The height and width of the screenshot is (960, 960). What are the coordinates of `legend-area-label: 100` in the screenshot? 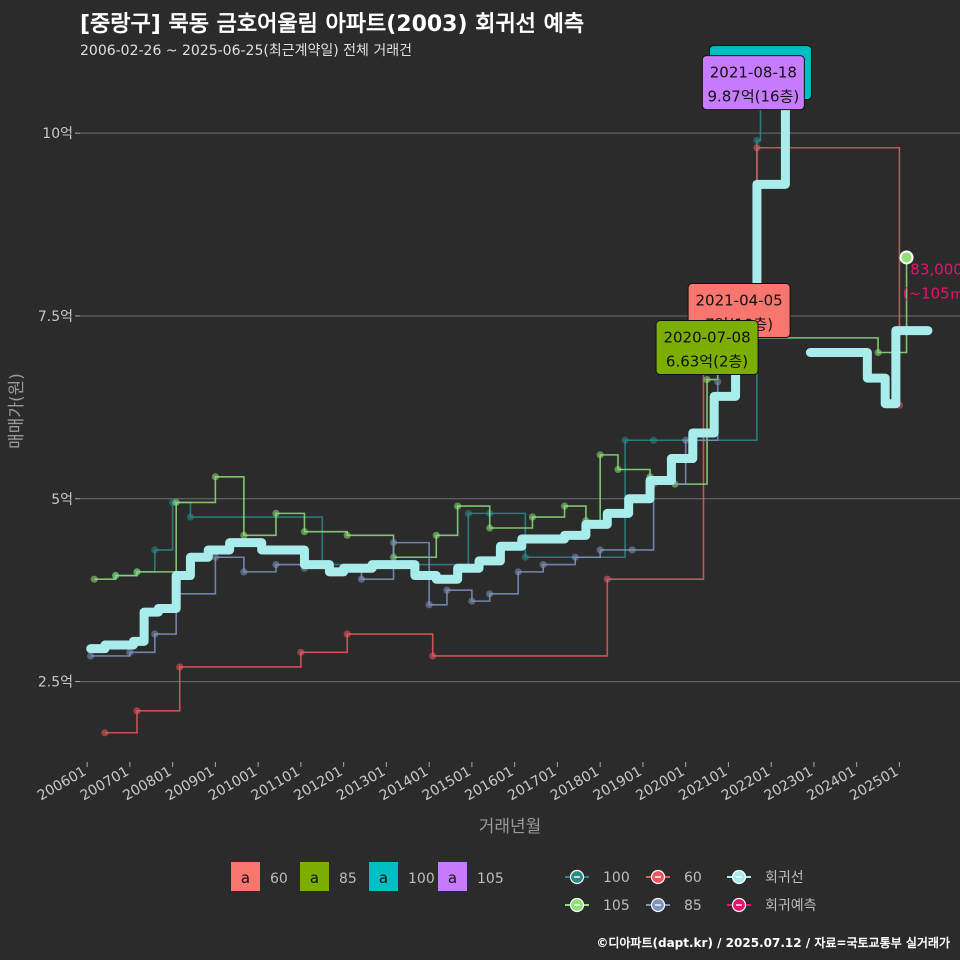 It's located at (421, 879).